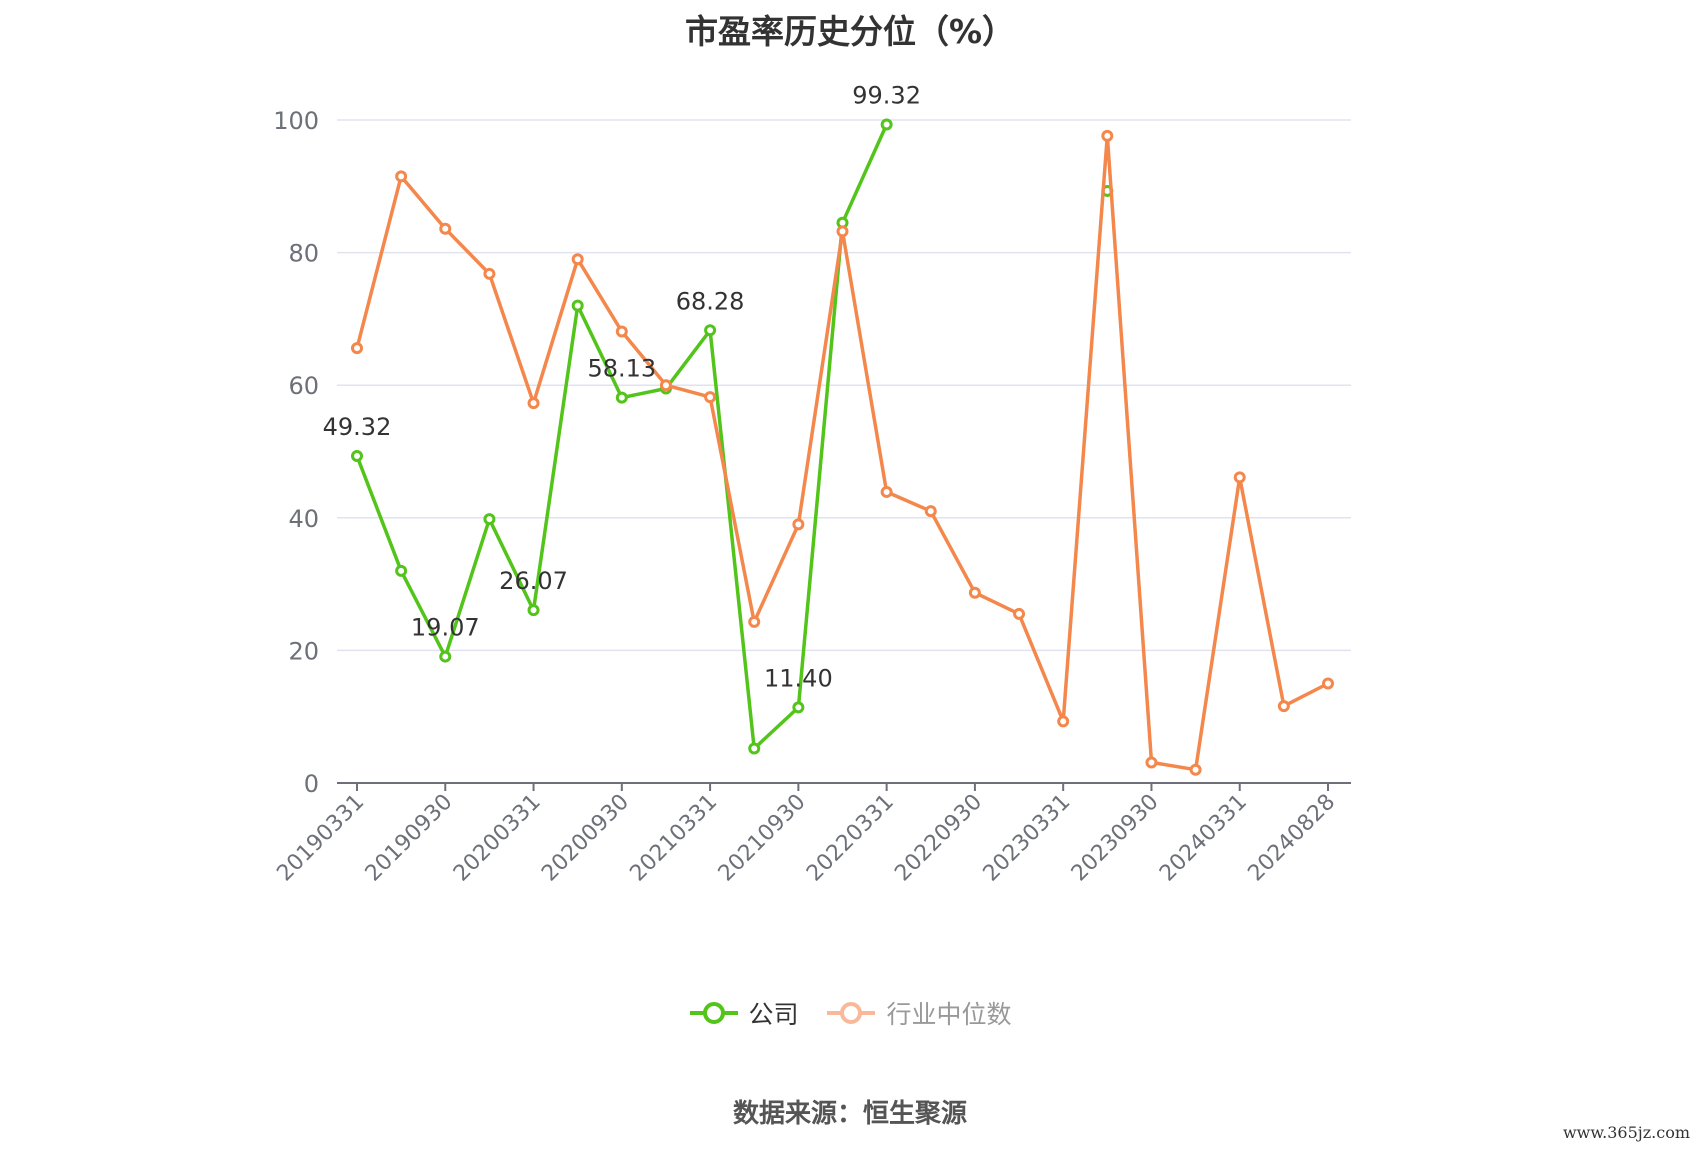 Image resolution: width=1700 pixels, height=1150 pixels. Describe the element at coordinates (296, 121) in the screenshot. I see `y-tick-label: 100` at that location.